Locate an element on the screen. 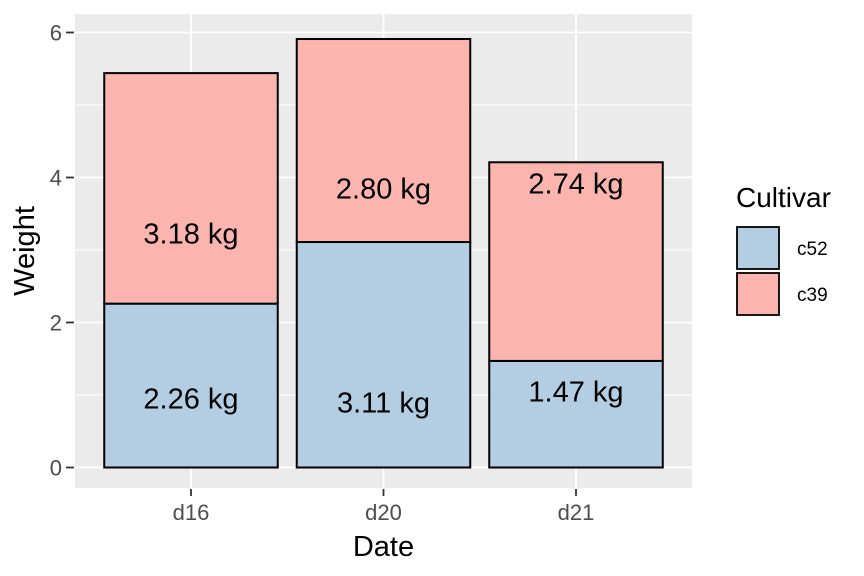 The height and width of the screenshot is (576, 864). bar-value-label-d20-c39: 2.80 kg is located at coordinates (383, 189).